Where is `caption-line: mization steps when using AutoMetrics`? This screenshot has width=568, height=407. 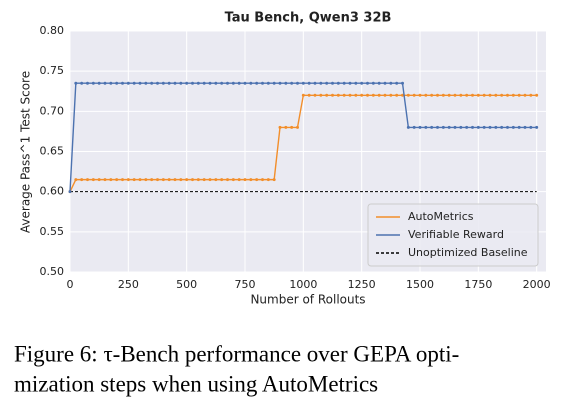
caption-line: mization steps when using AutoMetrics is located at coordinates (196, 383).